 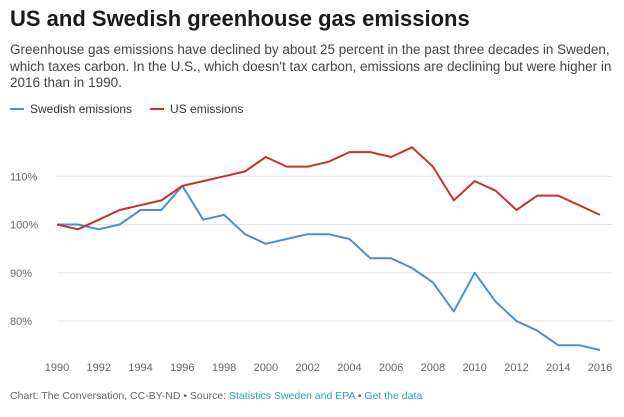 What do you see at coordinates (17, 109) in the screenshot?
I see `legend-swatch-swedish` at bounding box center [17, 109].